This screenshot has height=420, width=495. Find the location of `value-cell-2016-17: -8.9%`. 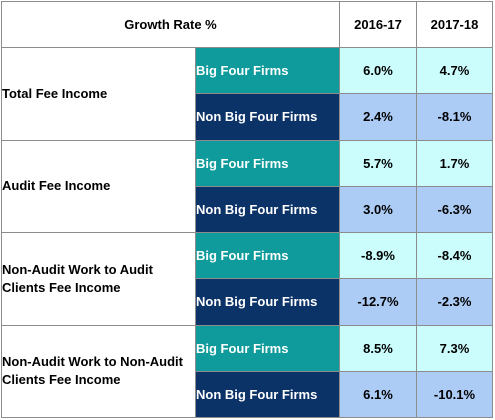

value-cell-2016-17: -8.9% is located at coordinates (378, 255).